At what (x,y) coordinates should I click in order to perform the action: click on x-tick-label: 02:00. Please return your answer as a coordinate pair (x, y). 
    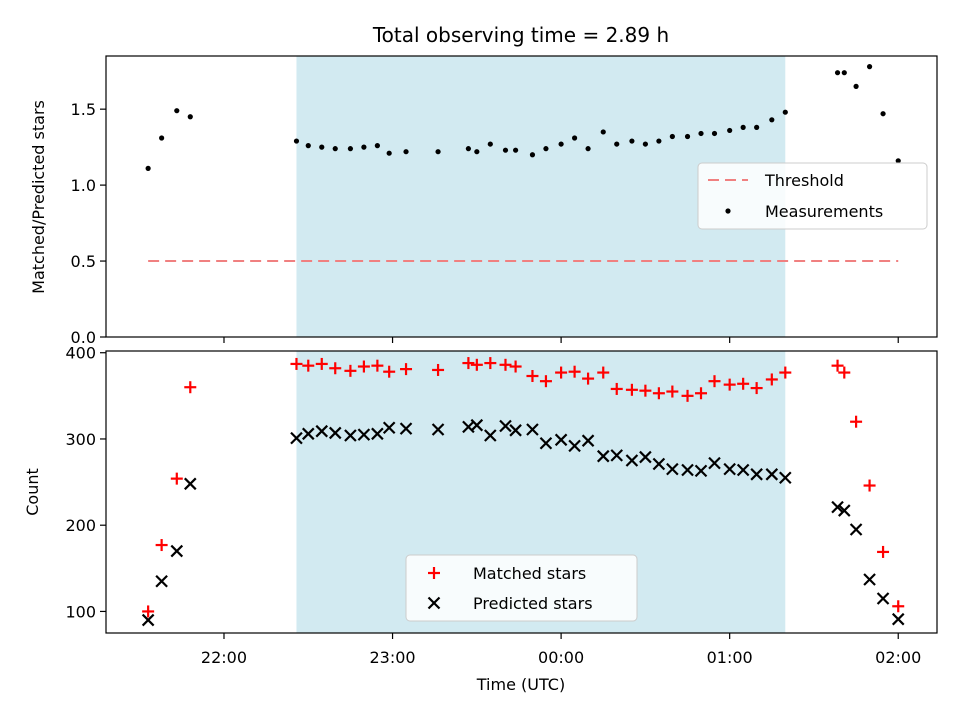
    Looking at the image, I should click on (898, 657).